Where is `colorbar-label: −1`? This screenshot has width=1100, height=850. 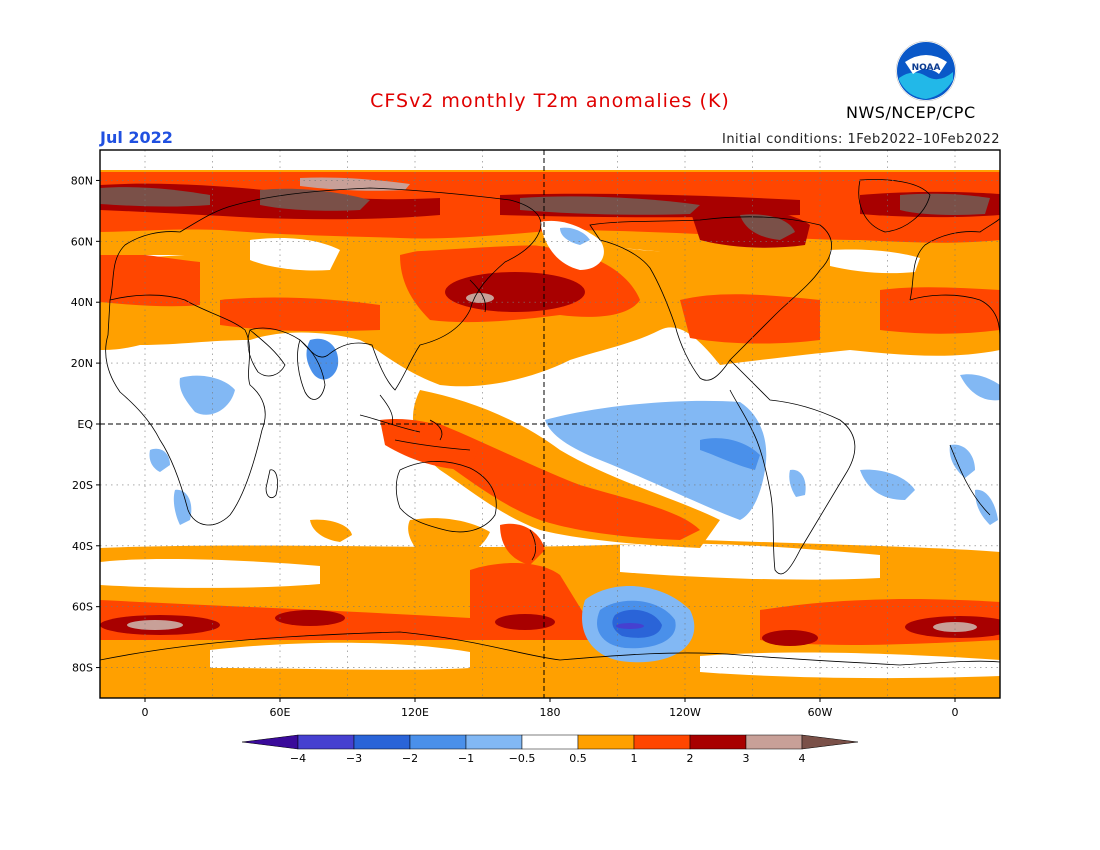
colorbar-label: −1 is located at coordinates (466, 758).